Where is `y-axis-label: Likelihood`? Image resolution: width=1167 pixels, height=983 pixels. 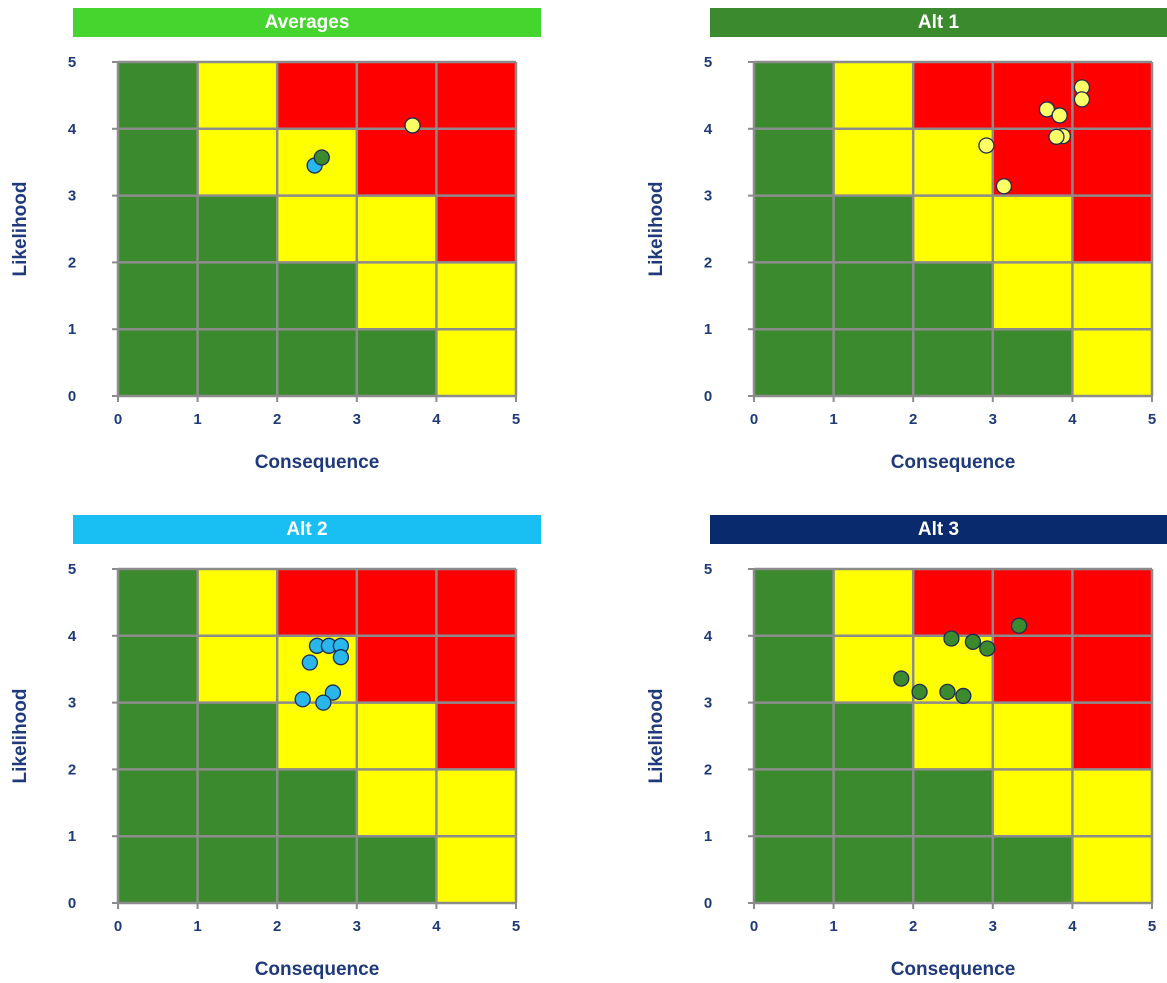 y-axis-label: Likelihood is located at coordinates (656, 736).